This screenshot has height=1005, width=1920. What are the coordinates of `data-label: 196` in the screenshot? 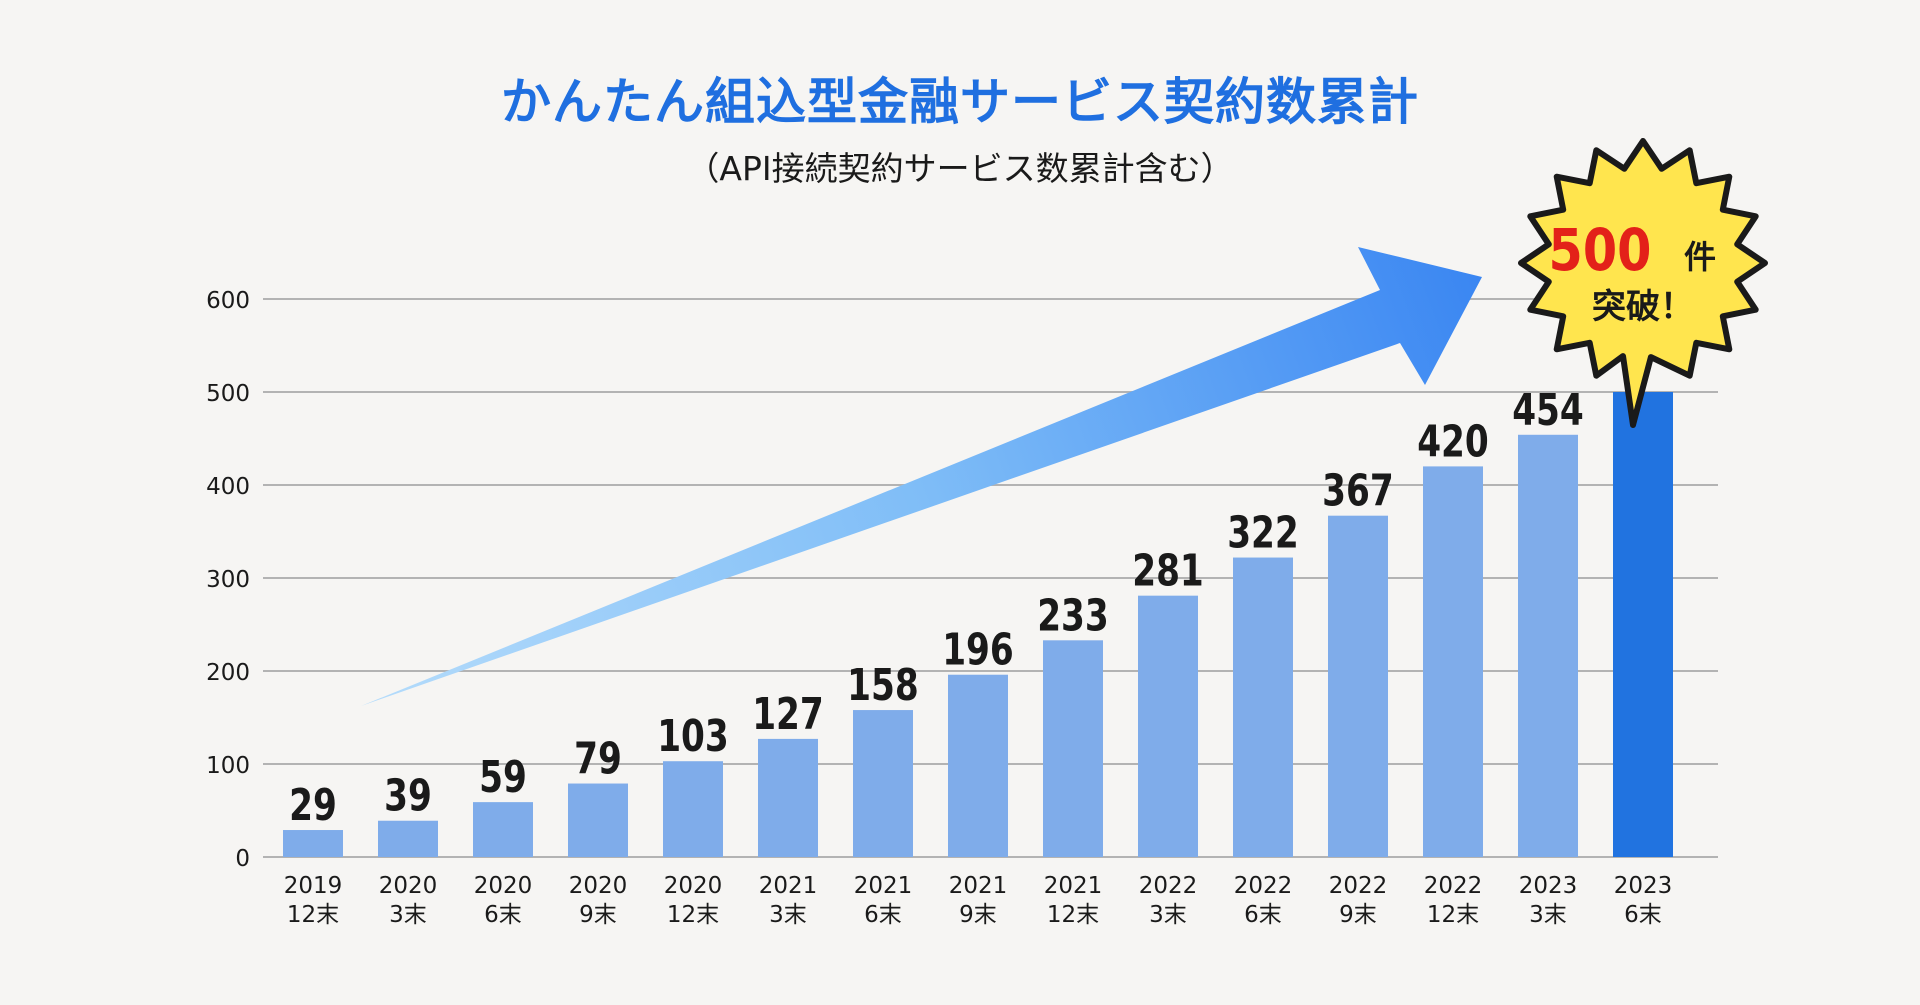 It's located at (978, 650).